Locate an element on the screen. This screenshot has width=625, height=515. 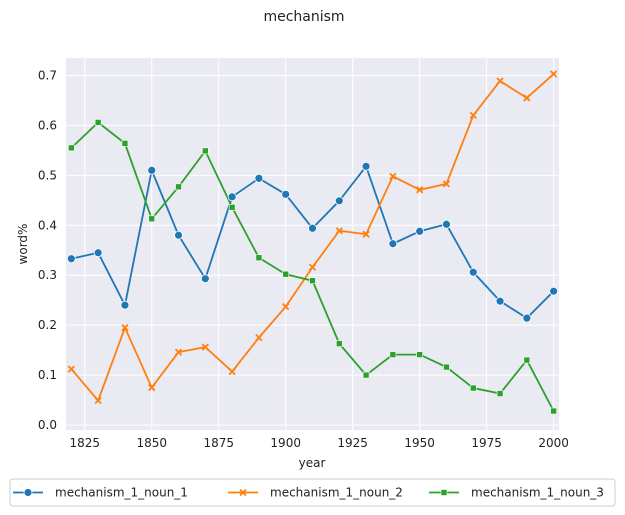
y-tick-label: 0.5 is located at coordinates (47, 175).